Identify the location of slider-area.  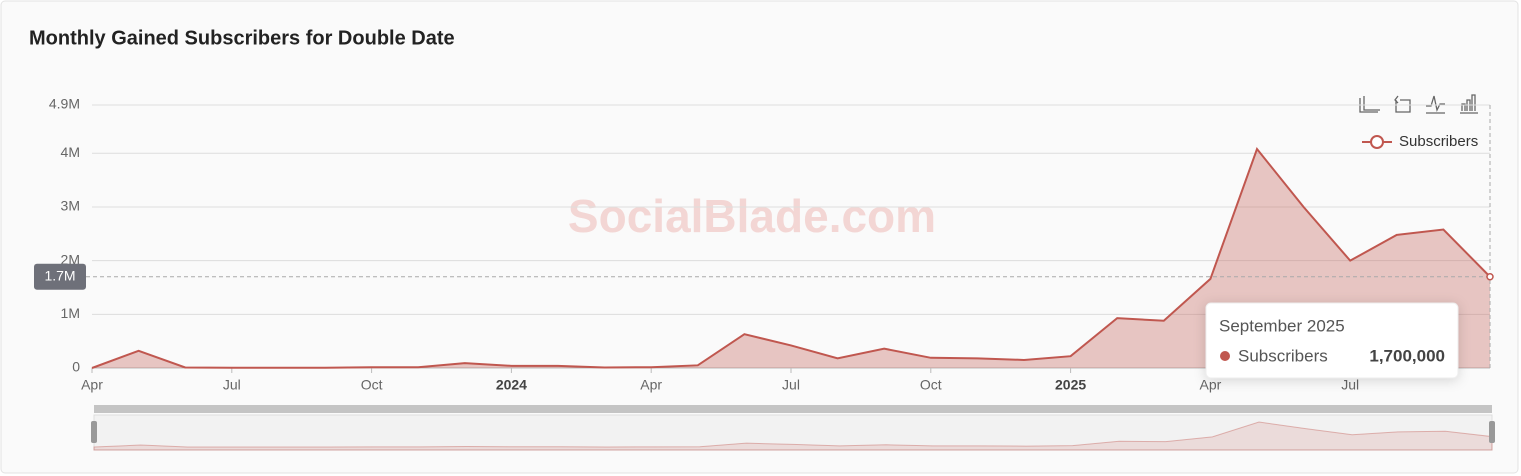
(793, 436).